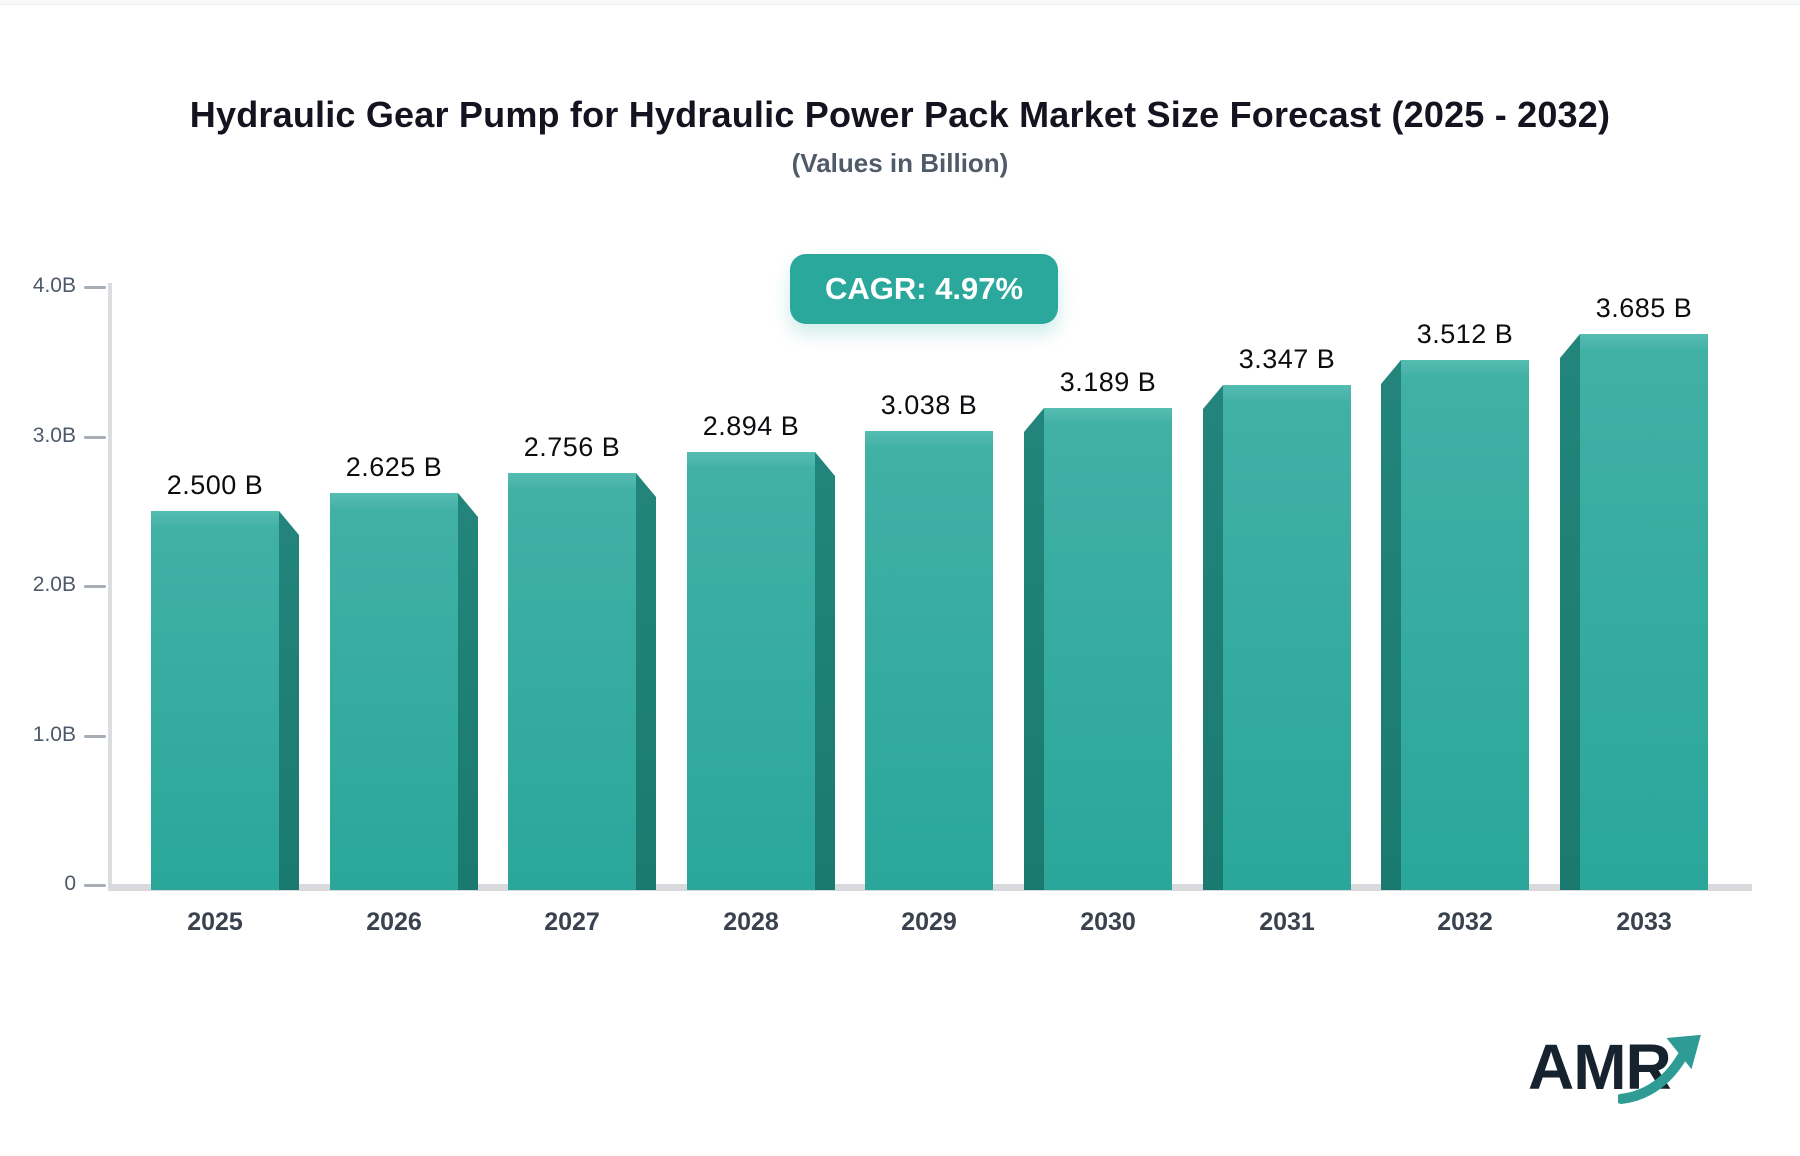  I want to click on logo-link: AMR, so click(1633, 1075).